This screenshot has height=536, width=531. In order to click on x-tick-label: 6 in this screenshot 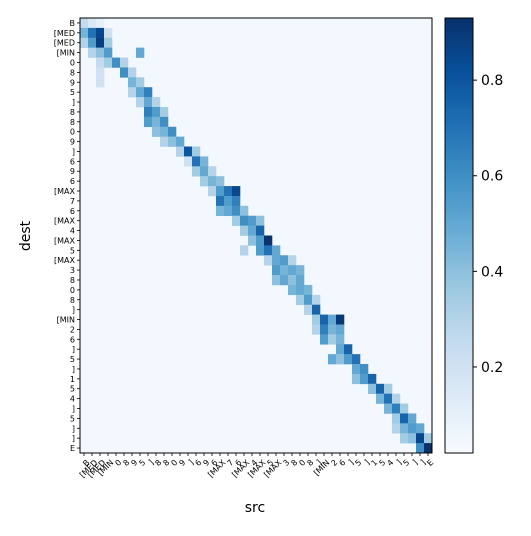, I will do `click(342, 463)`.